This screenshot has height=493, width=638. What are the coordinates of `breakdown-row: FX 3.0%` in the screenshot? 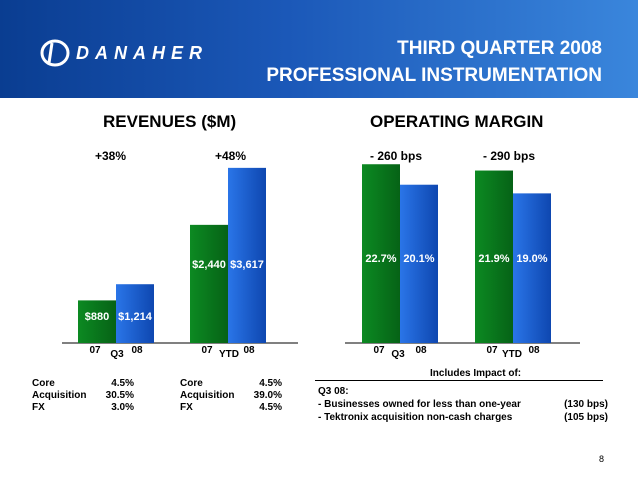 It's located at (83, 407).